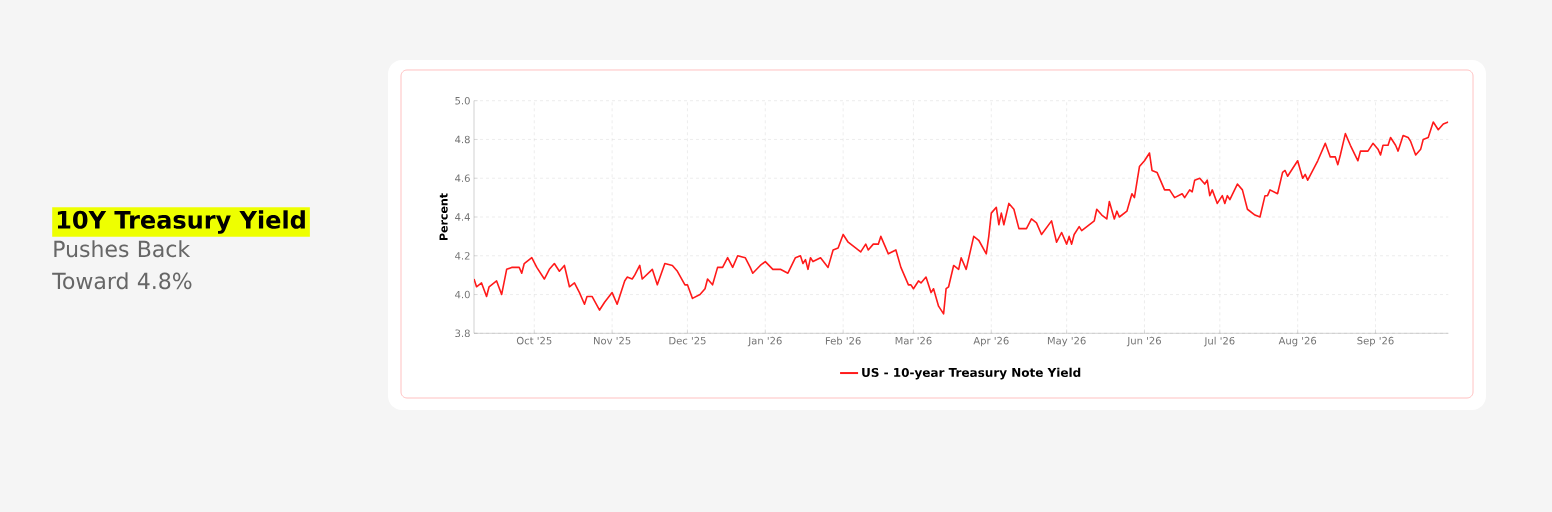 This screenshot has height=512, width=1552. Describe the element at coordinates (462, 139) in the screenshot. I see `y-tick-label: 4.8` at that location.